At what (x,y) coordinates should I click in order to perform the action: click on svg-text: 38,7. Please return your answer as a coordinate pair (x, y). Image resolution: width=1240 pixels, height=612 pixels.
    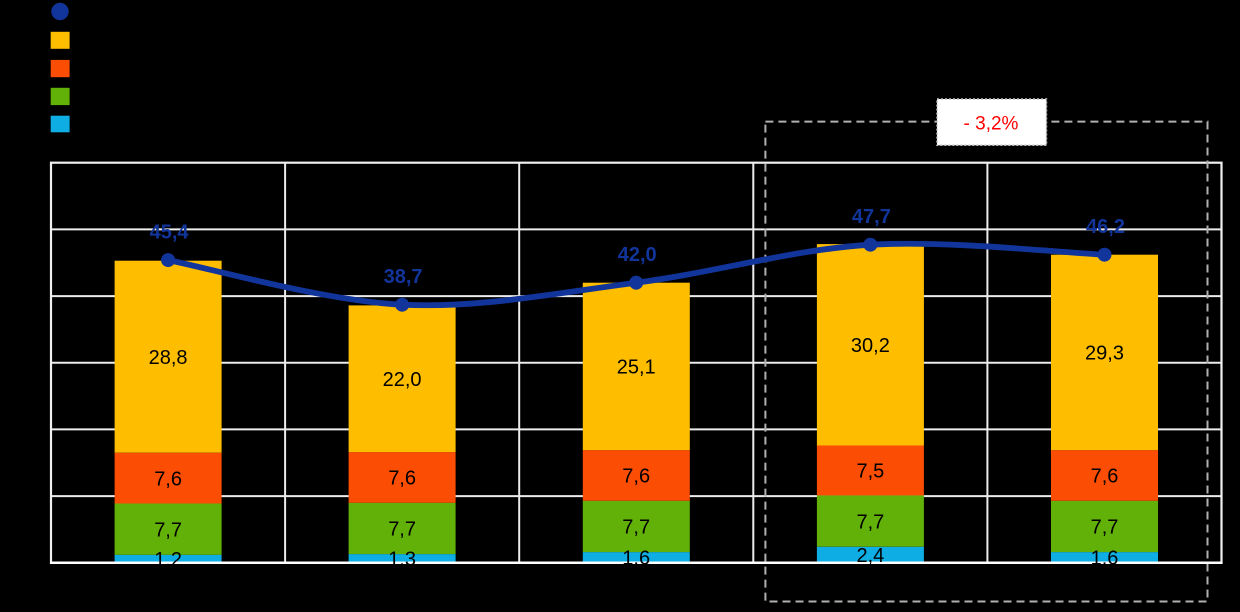
    Looking at the image, I should click on (403, 277).